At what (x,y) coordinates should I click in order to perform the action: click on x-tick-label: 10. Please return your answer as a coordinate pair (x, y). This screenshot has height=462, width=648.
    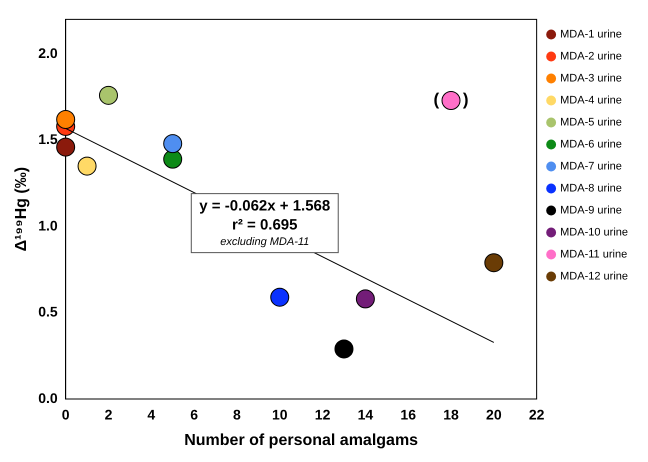
    Looking at the image, I should click on (280, 414).